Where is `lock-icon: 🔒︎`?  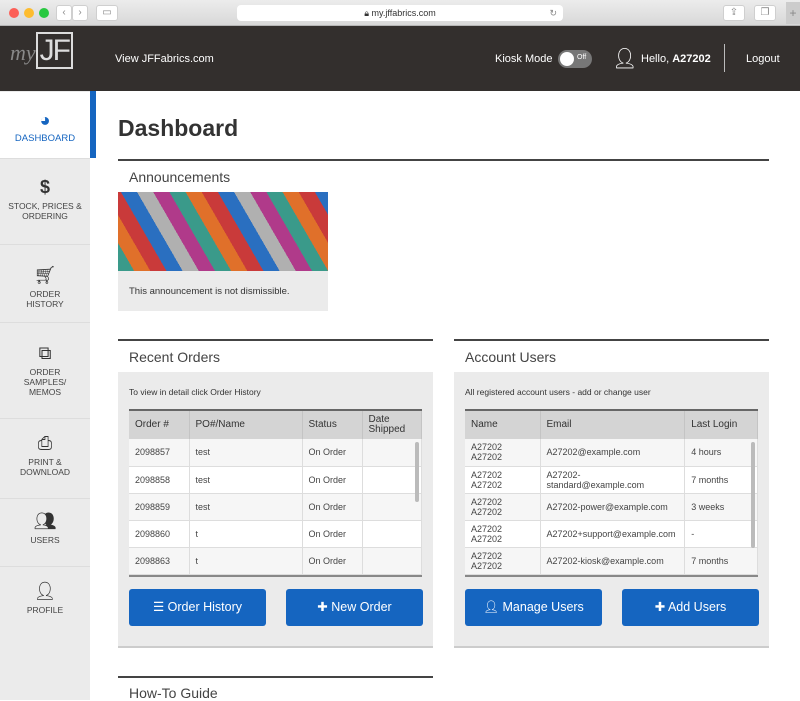 lock-icon: 🔒︎ is located at coordinates (368, 13).